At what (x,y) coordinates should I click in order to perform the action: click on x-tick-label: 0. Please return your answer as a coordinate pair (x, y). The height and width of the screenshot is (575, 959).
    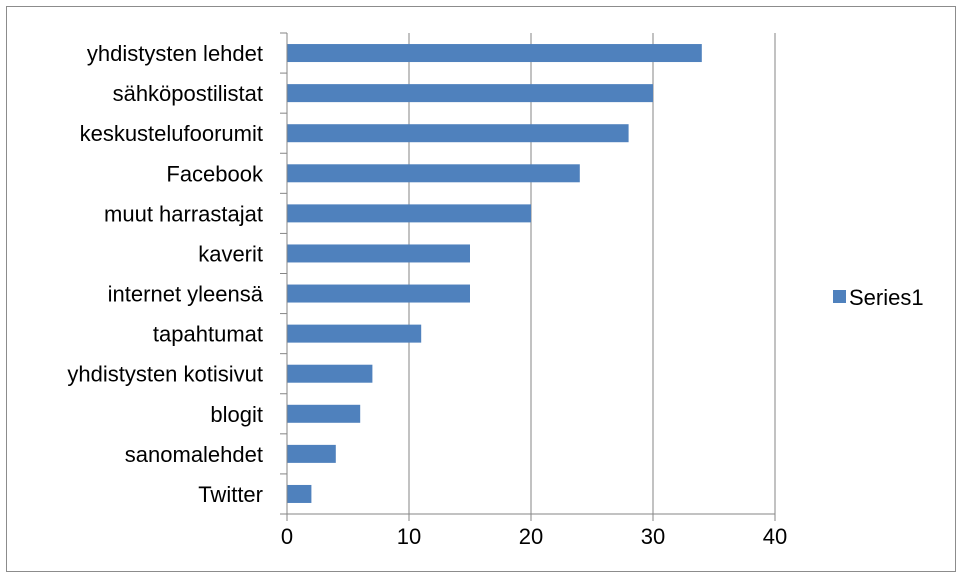
    Looking at the image, I should click on (287, 536).